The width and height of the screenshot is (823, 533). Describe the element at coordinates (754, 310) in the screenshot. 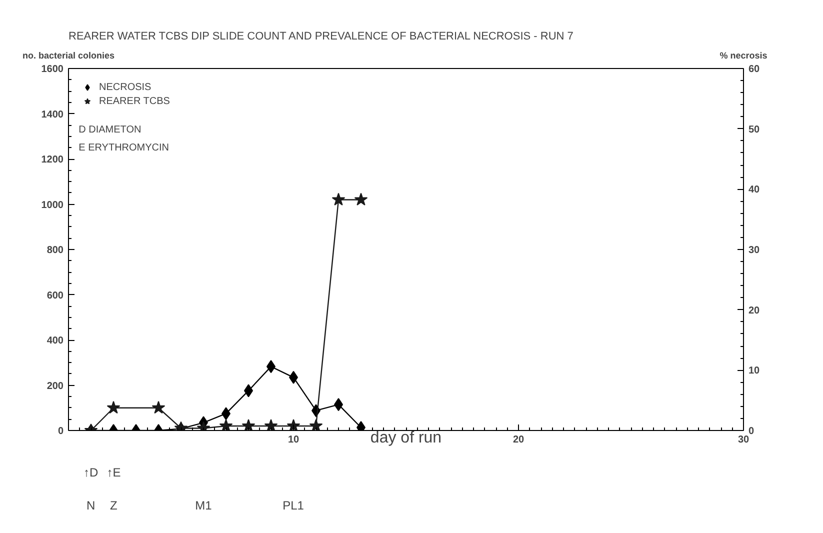

I see `y2-tick-label: 20` at that location.